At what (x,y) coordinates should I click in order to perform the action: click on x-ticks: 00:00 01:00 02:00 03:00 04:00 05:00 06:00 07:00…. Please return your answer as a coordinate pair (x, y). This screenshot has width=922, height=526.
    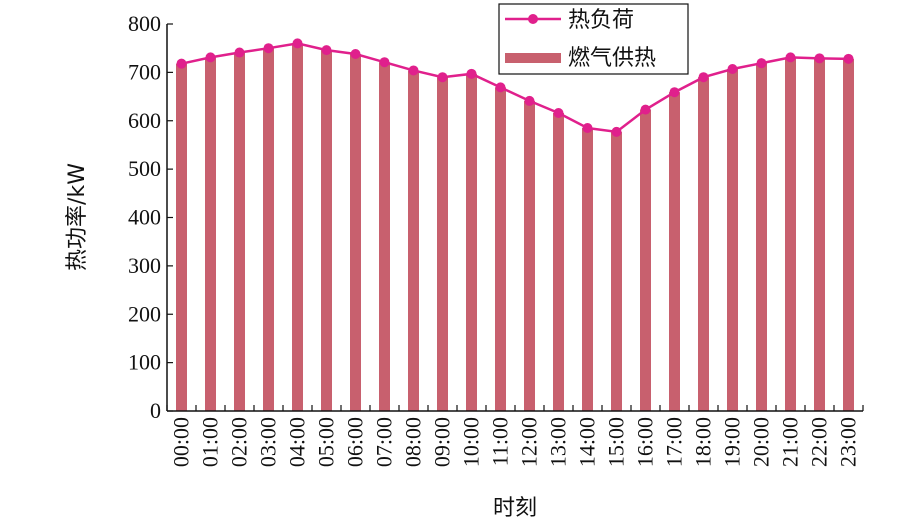
    Looking at the image, I should click on (515, 436).